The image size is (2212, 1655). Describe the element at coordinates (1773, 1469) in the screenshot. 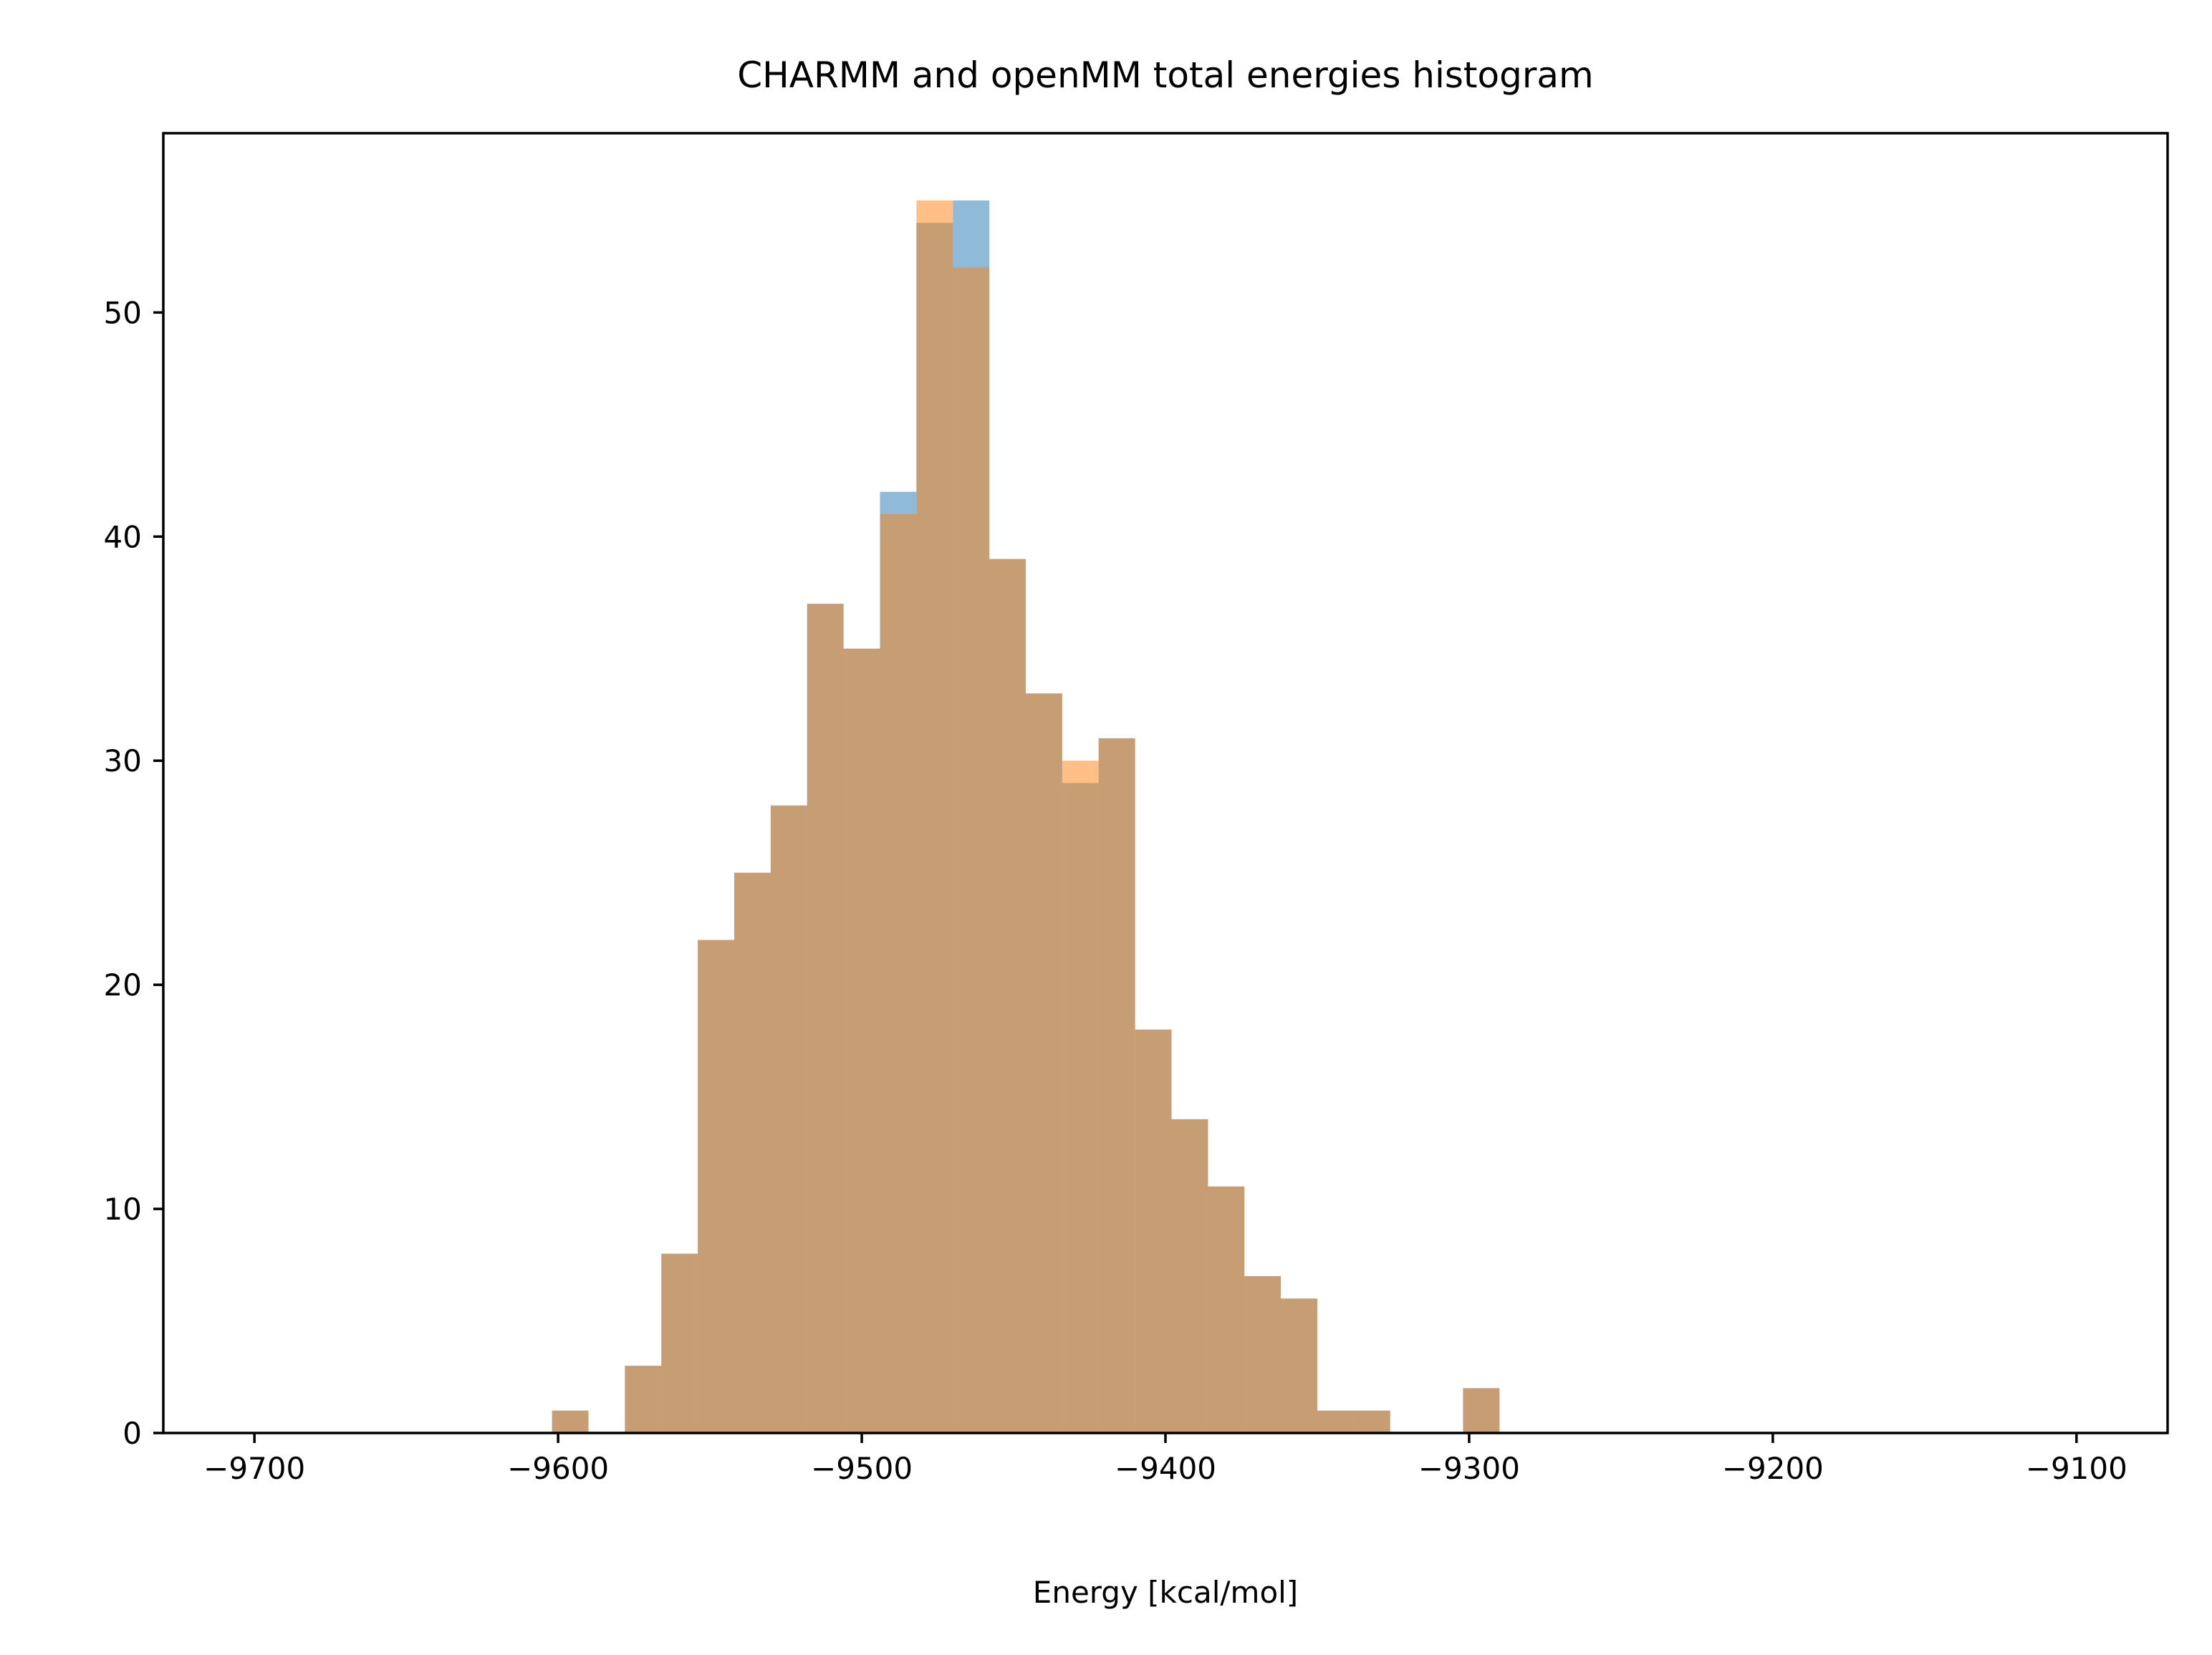

I see `x-tick-label: −9200` at that location.